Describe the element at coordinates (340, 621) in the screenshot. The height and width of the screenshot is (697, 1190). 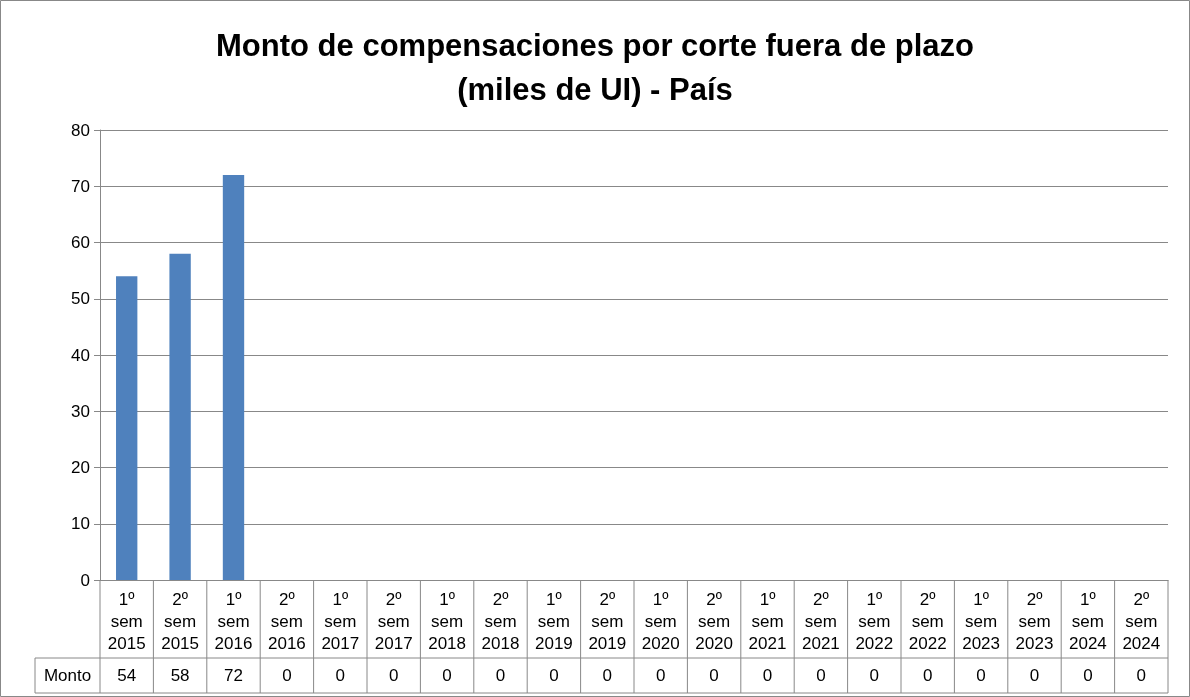
I see `x-tick-label: 1º sem 2017` at that location.